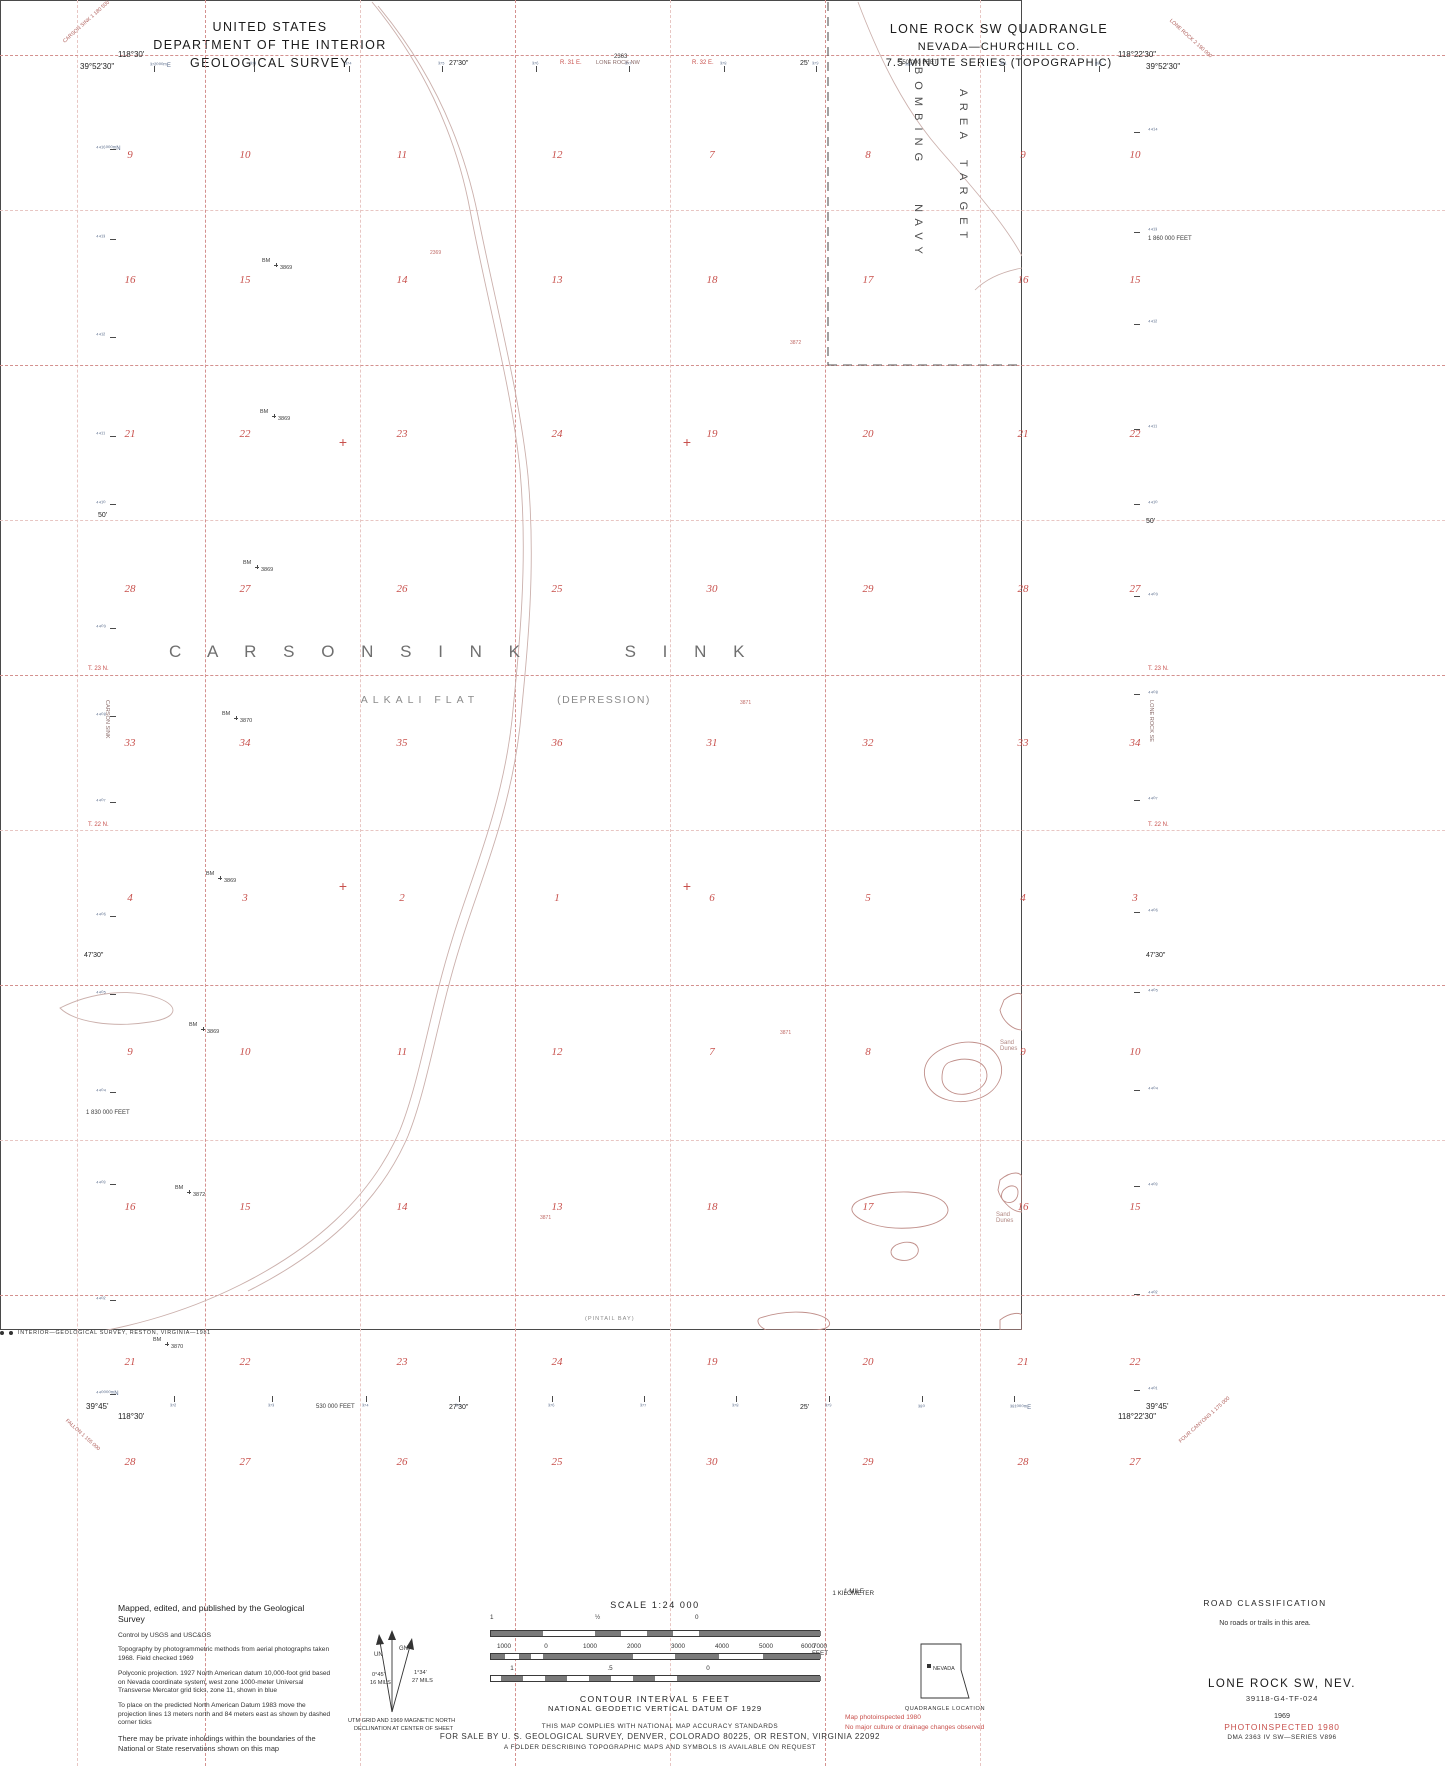 This screenshot has width=1445, height=1766. Describe the element at coordinates (805, 1407) in the screenshot. I see `lon-tick-bottom-25: 25'` at that location.